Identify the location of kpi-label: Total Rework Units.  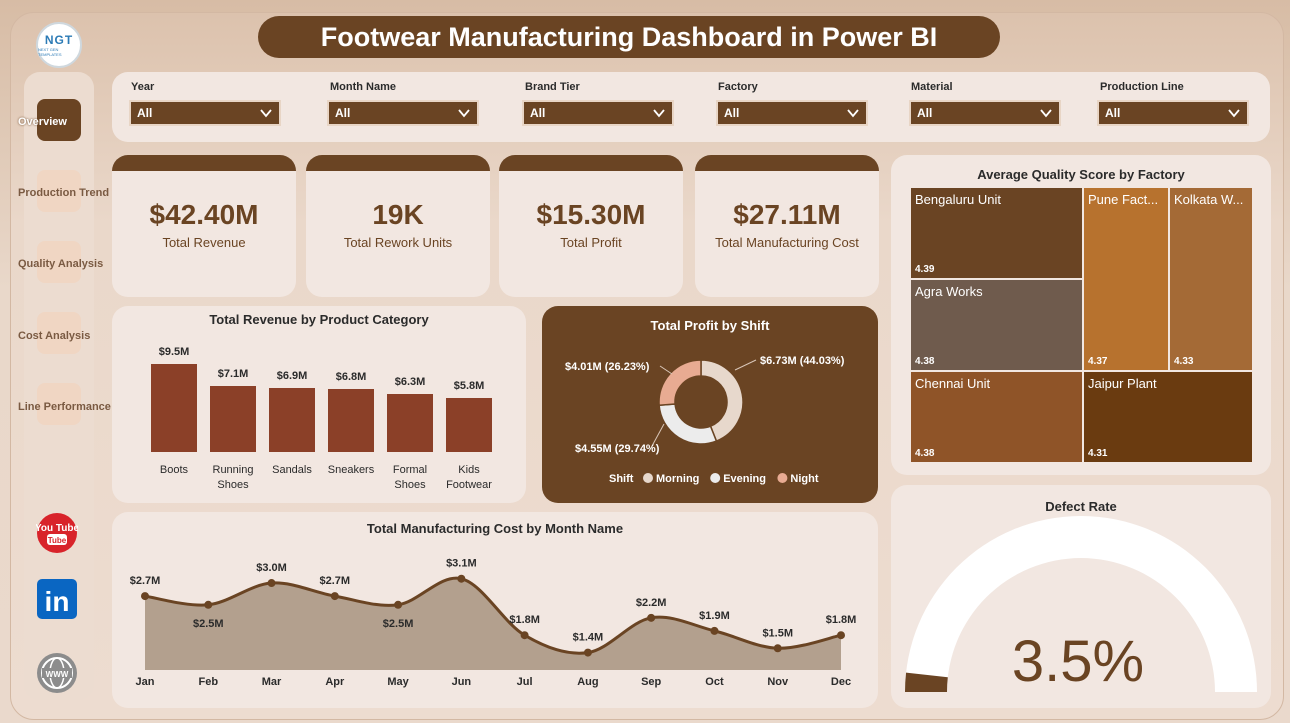
(398, 242).